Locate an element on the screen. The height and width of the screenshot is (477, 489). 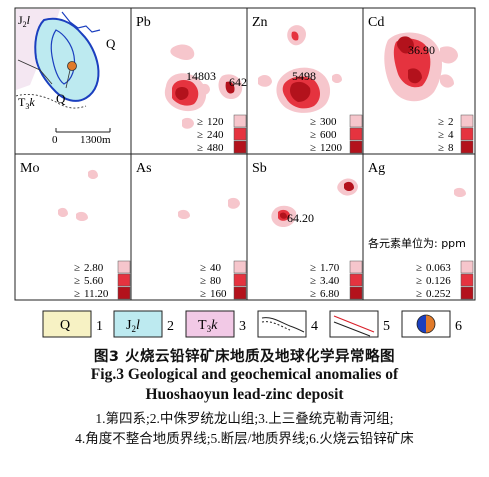
legend-pb: ≥ 120 ≥ 240 ≥ 480 is located at coordinates (222, 134).